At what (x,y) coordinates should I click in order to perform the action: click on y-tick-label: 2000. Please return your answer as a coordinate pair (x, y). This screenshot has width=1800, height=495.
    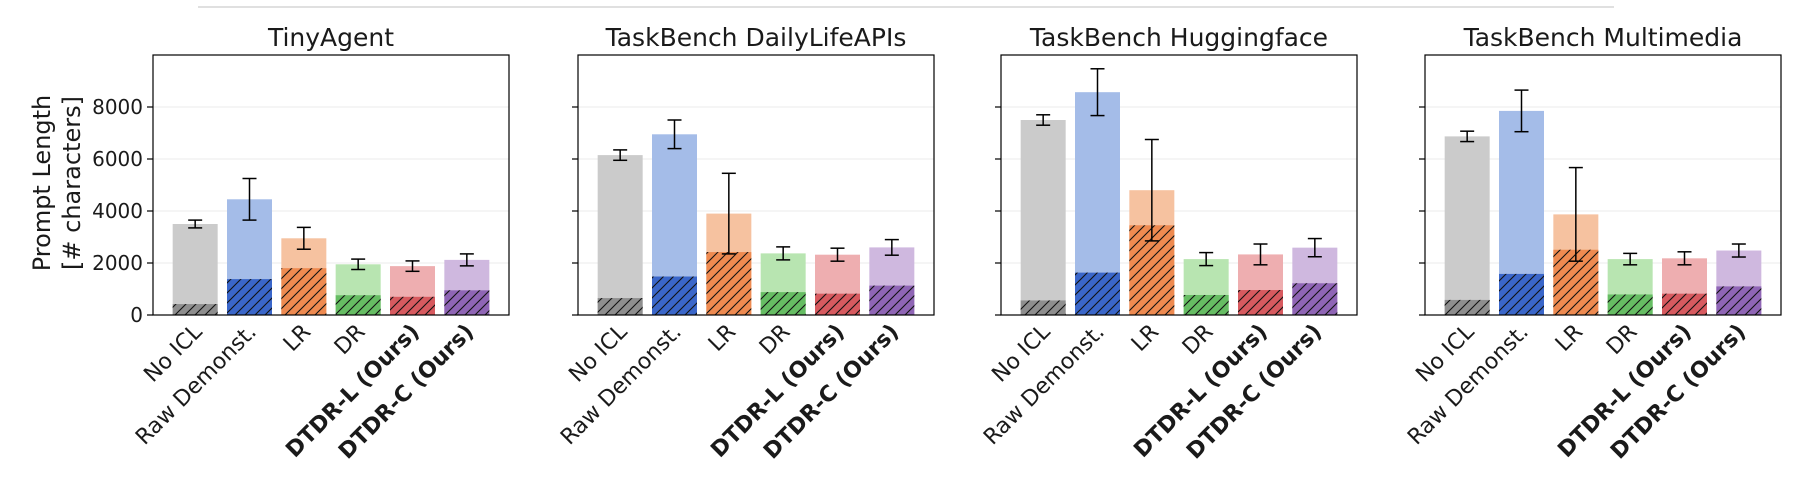
    Looking at the image, I should click on (117, 263).